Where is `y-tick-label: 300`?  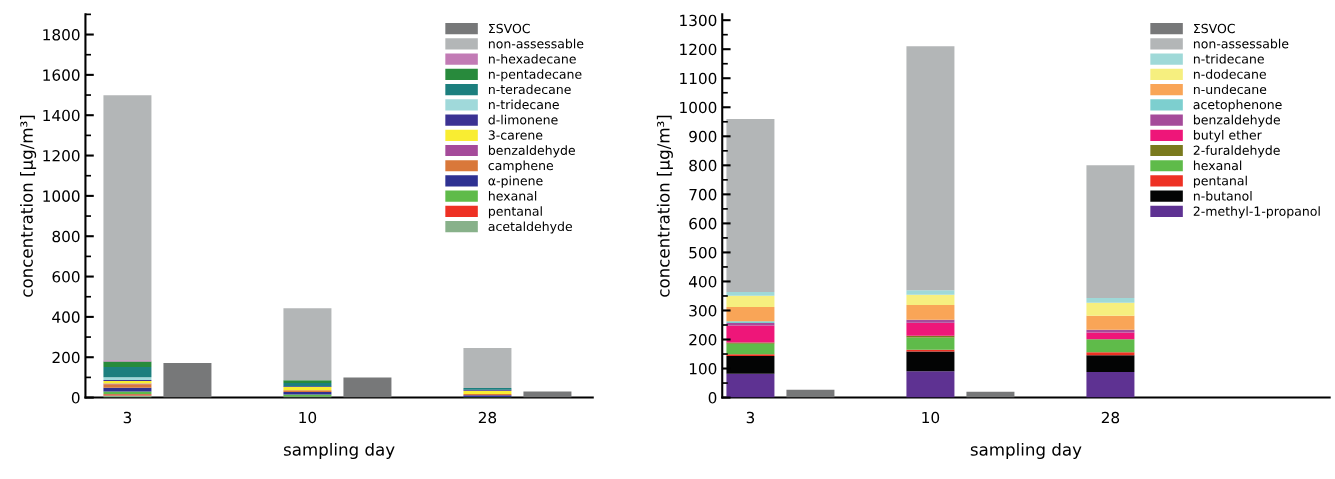 y-tick-label: 300 is located at coordinates (703, 310).